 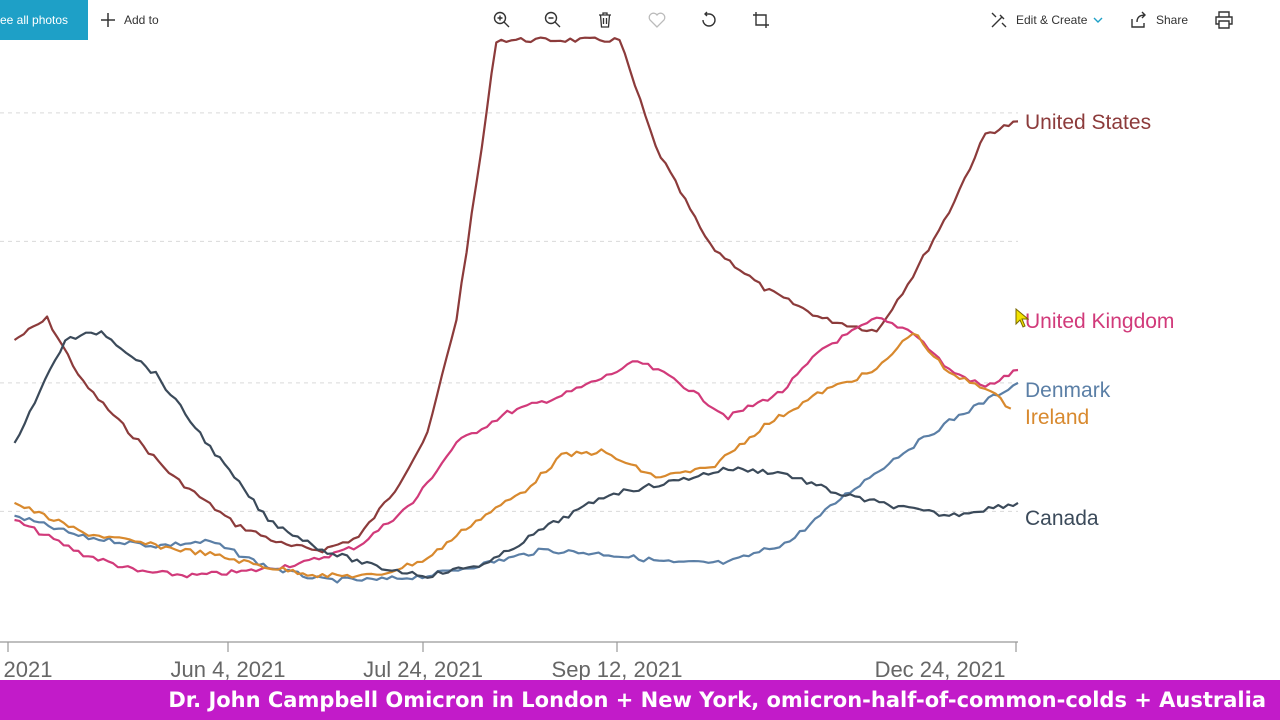 I want to click on x-tick-label: Dec 24, 2021, so click(x=940, y=668).